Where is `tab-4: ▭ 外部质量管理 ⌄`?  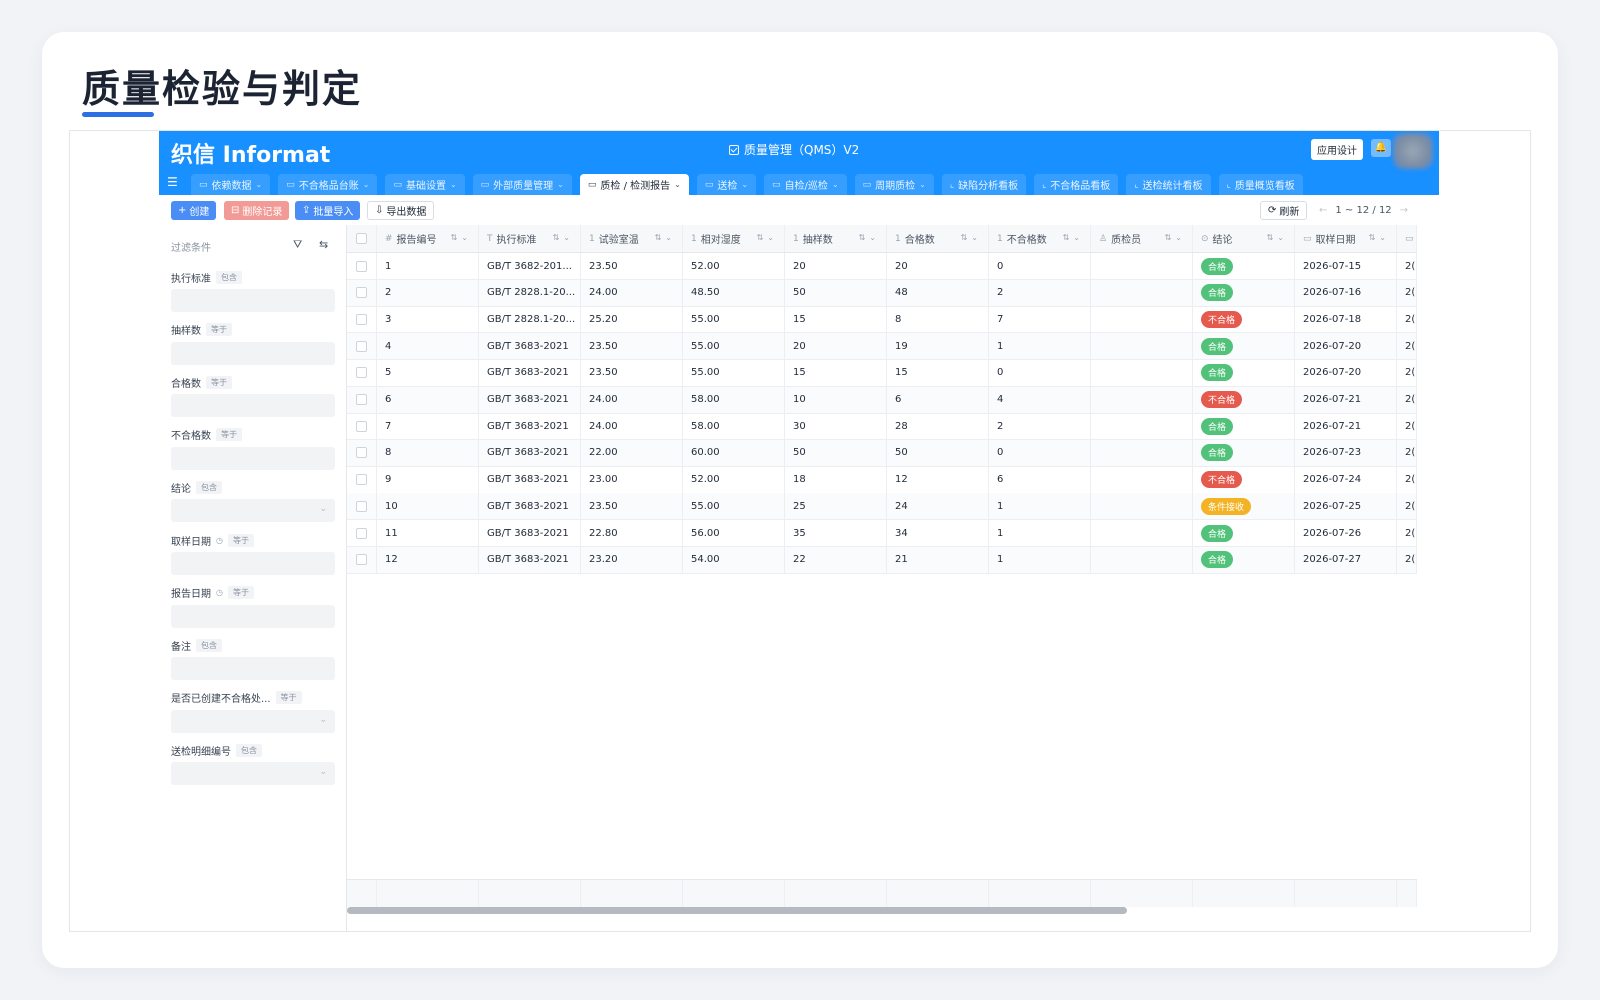
tab-4: ▭ 外部质量管理 ⌄ is located at coordinates (522, 184).